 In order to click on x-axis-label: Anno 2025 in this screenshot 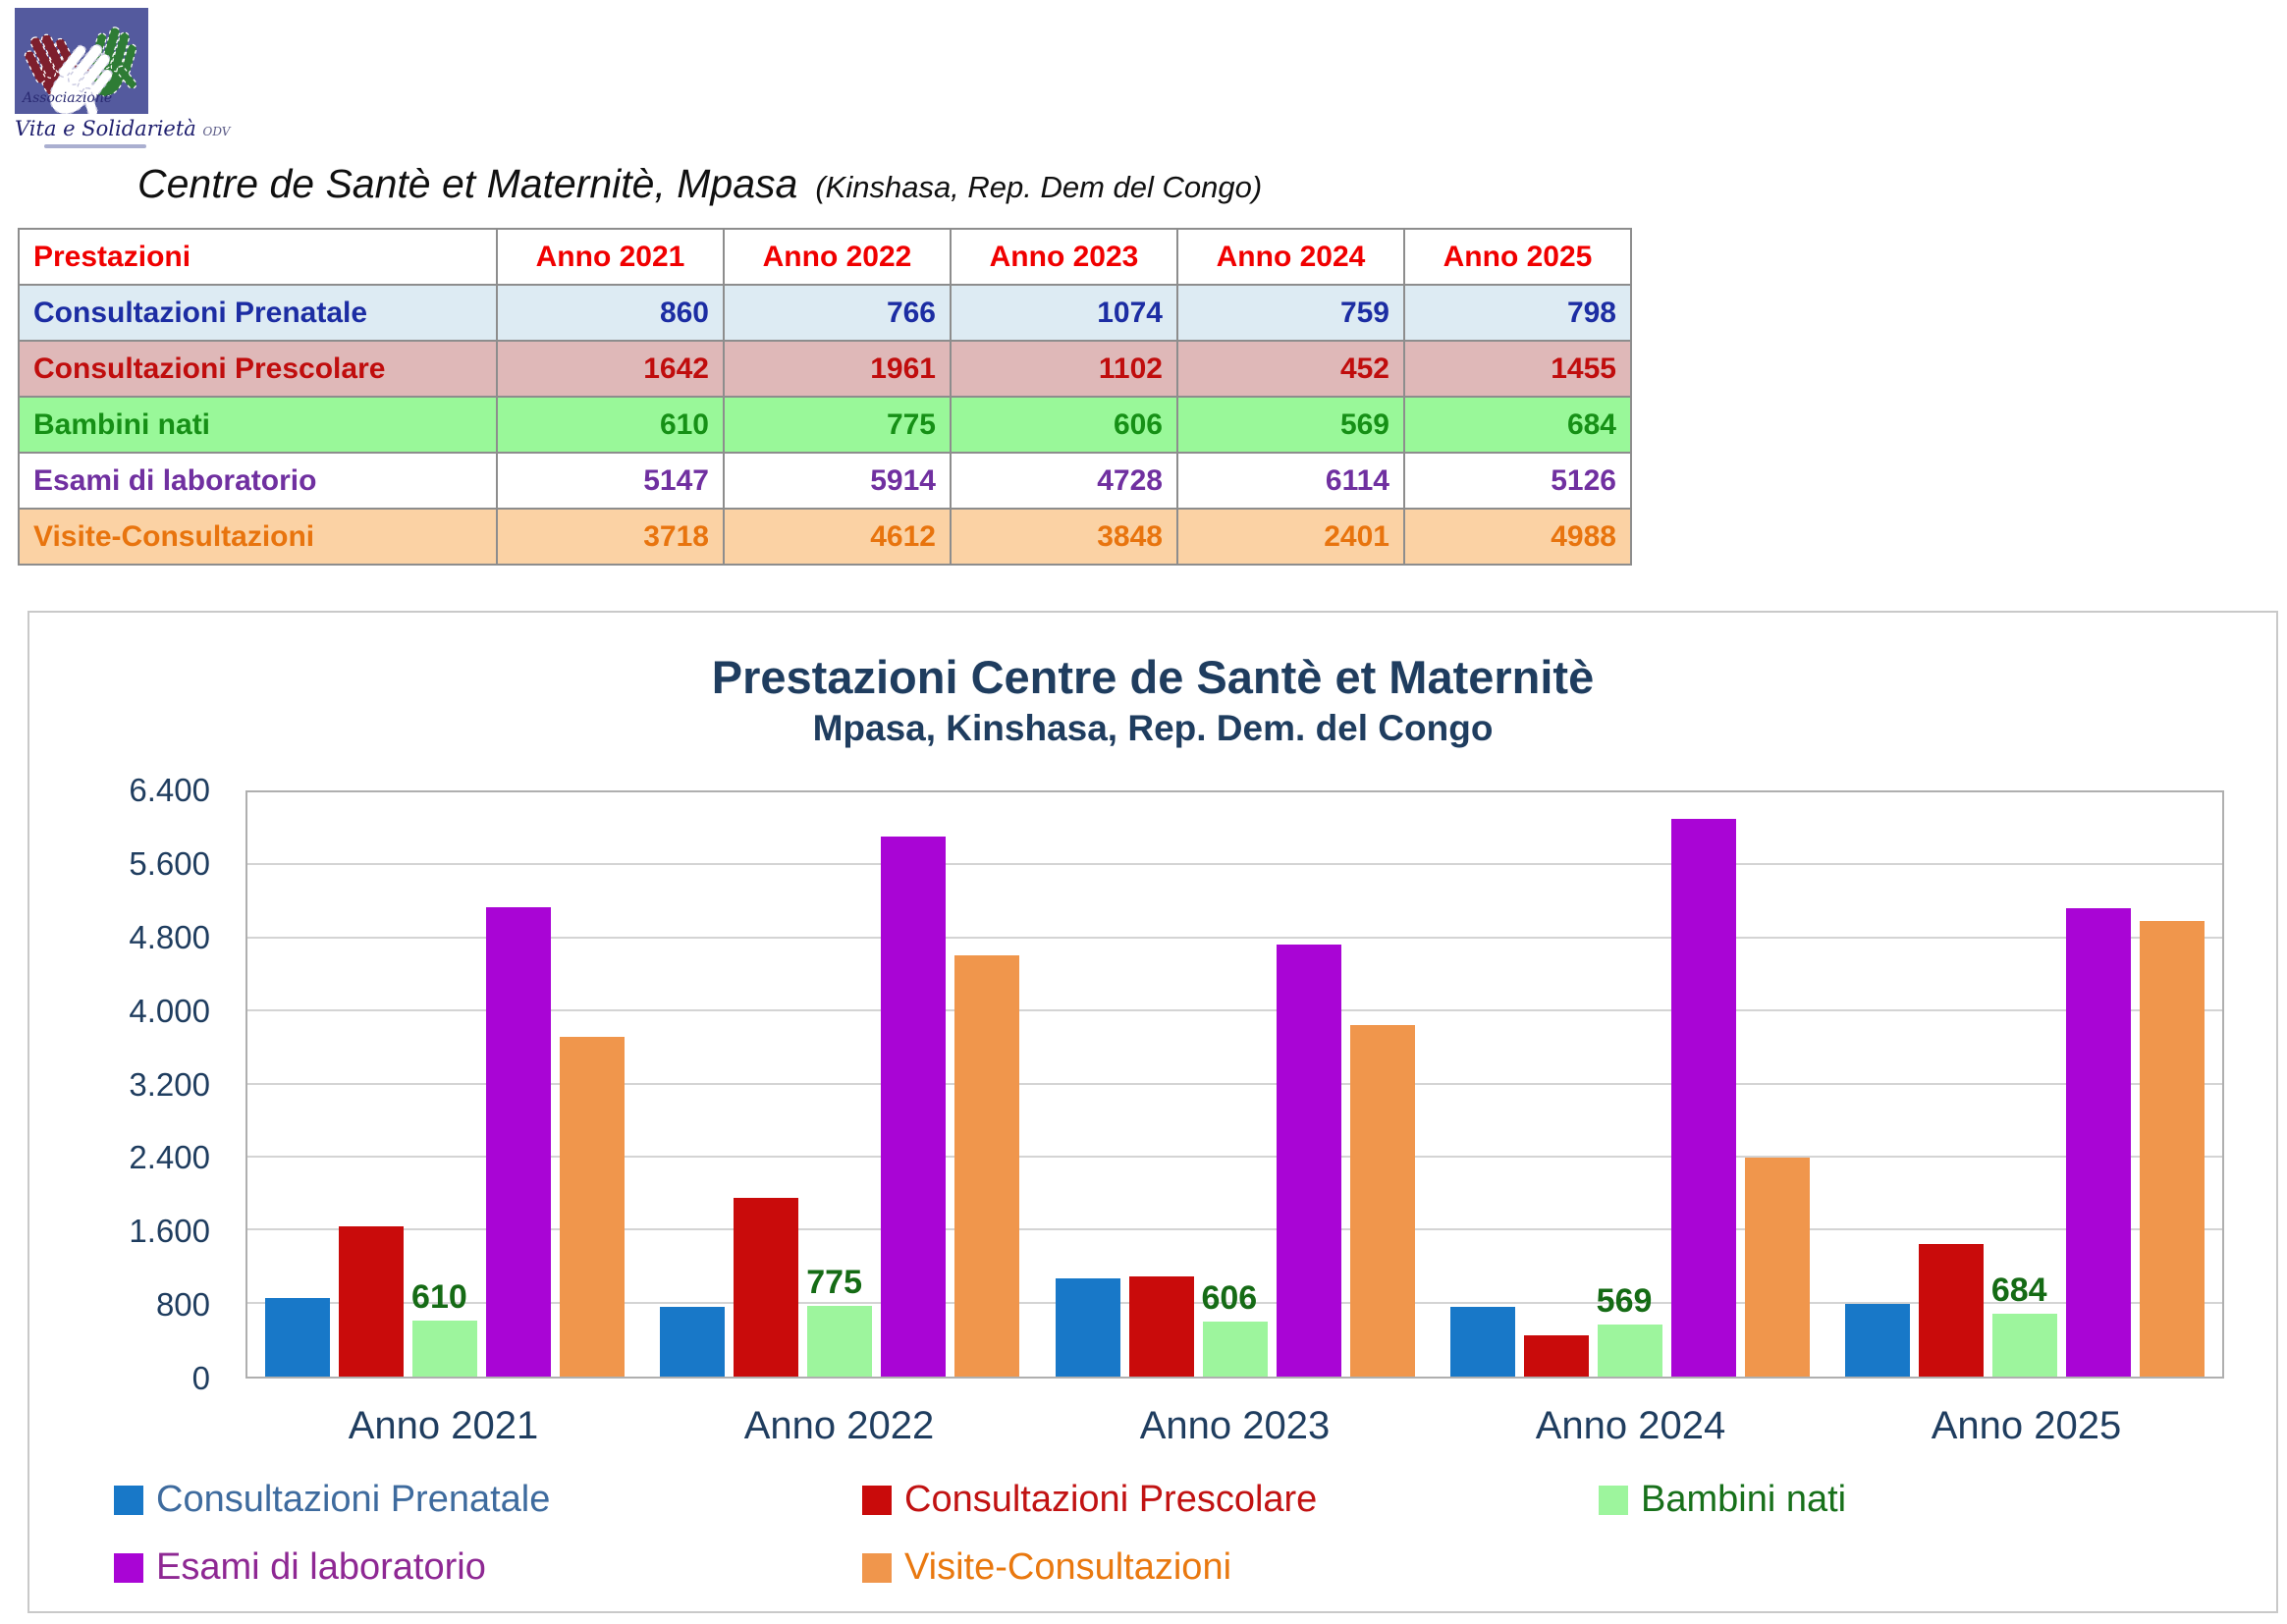, I will do `click(2027, 1425)`.